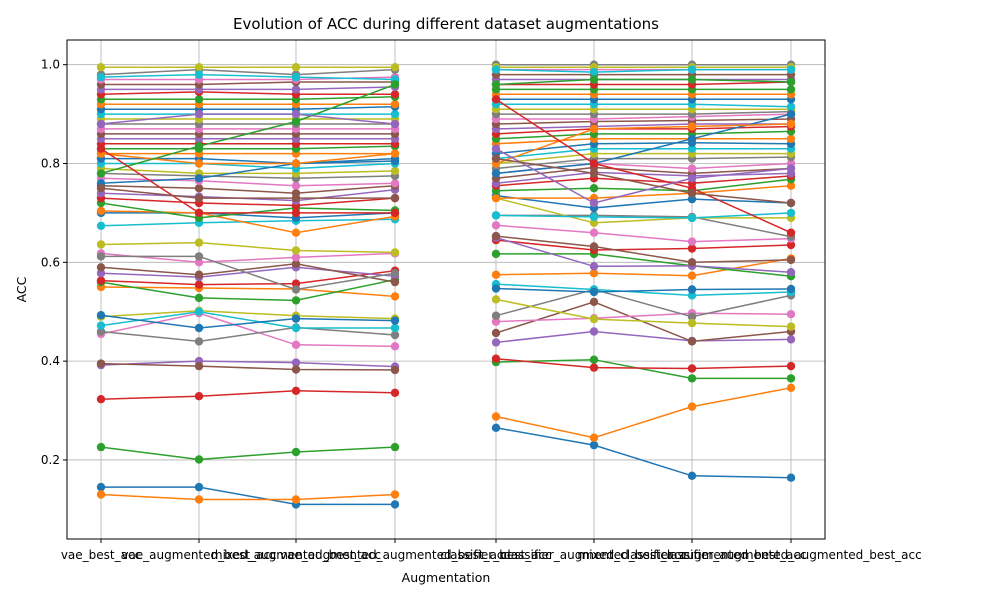 The image size is (1000, 600). What do you see at coordinates (50, 65) in the screenshot?
I see `y-tick-label: 1.0` at bounding box center [50, 65].